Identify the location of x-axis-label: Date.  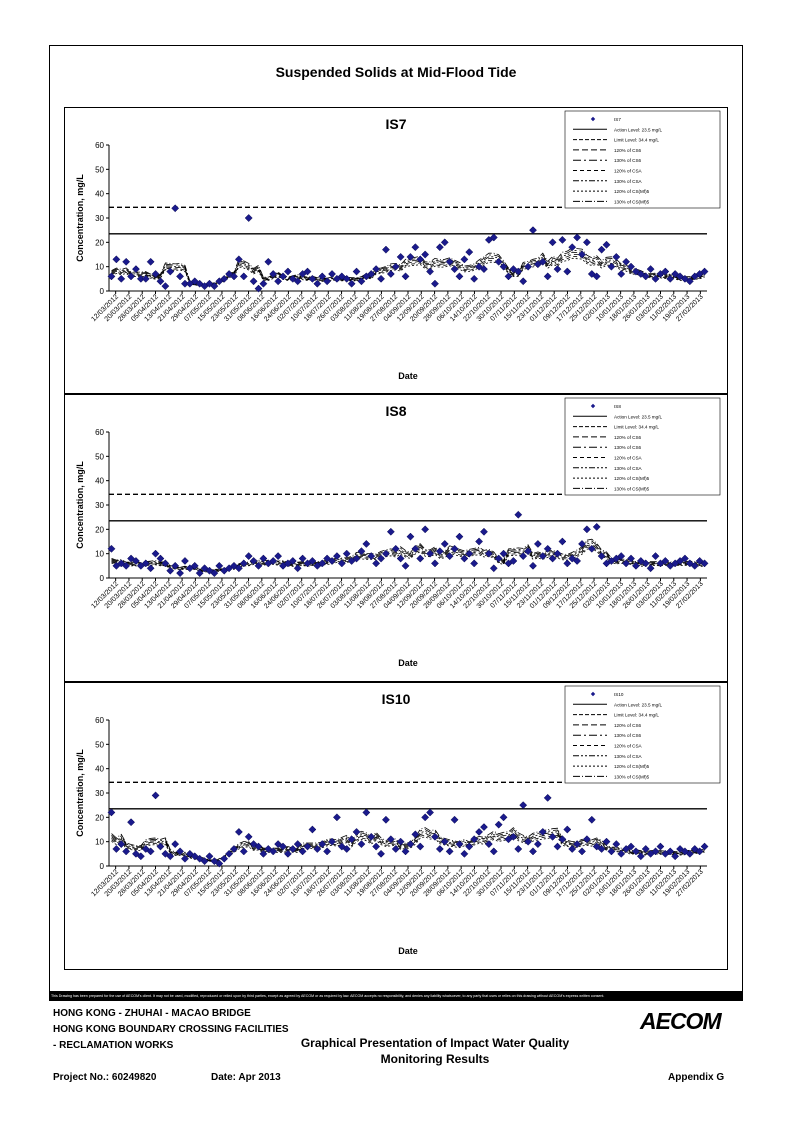
(408, 376).